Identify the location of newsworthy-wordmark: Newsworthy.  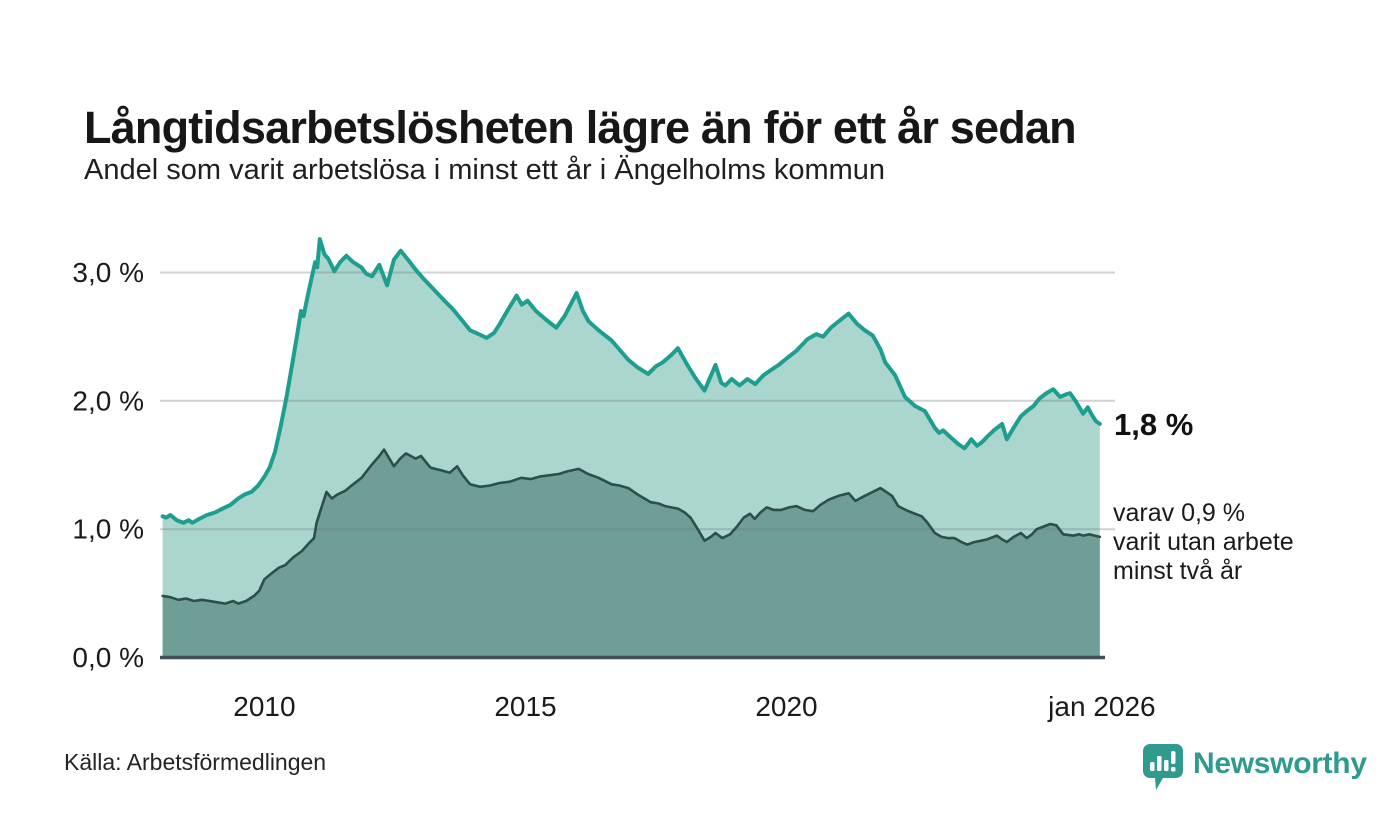
(1280, 763).